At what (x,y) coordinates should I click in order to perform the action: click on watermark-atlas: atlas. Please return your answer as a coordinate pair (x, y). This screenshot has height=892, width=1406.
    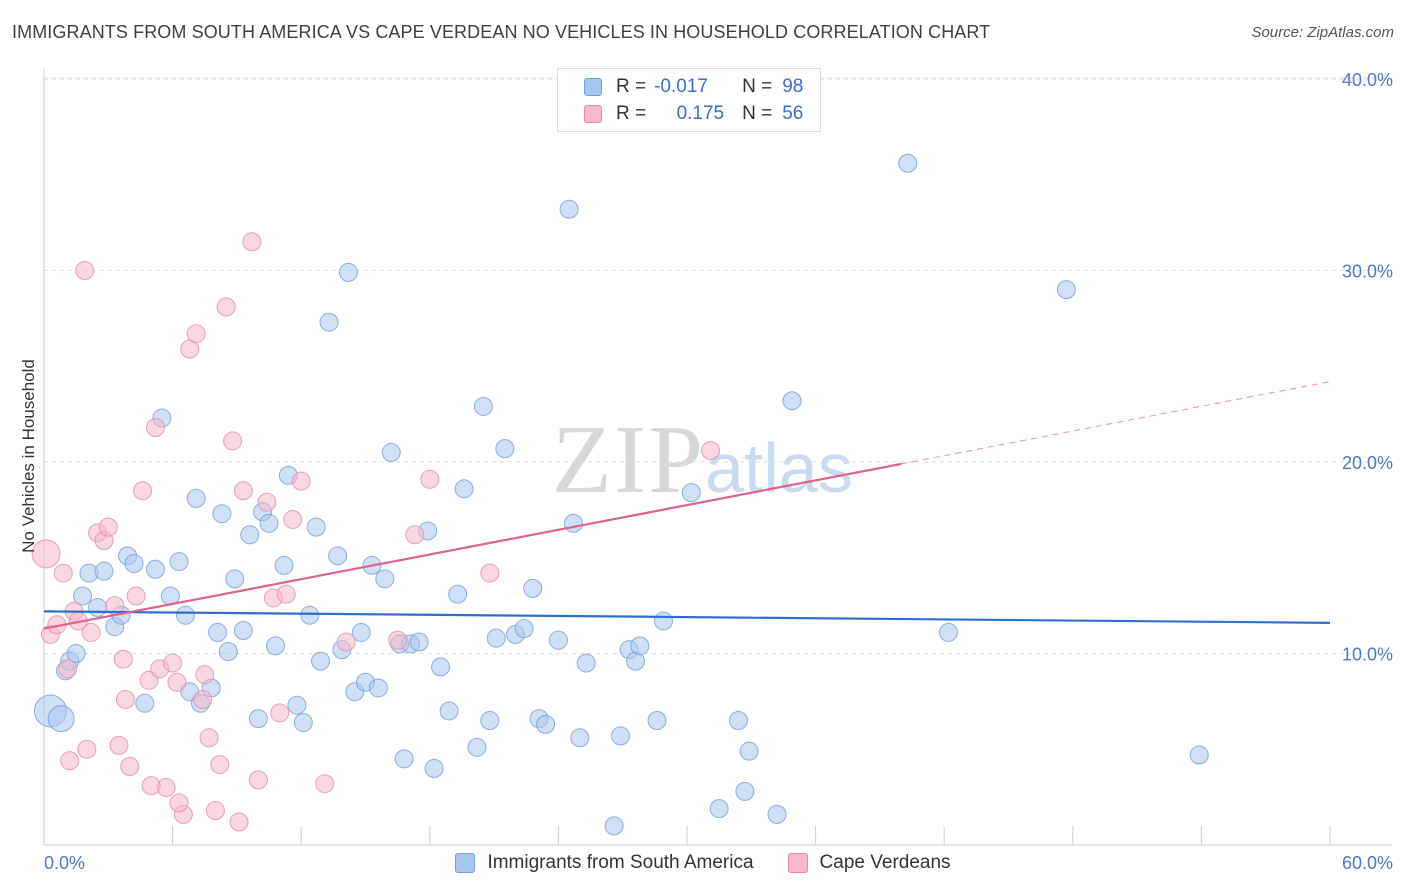
    Looking at the image, I should click on (779, 468).